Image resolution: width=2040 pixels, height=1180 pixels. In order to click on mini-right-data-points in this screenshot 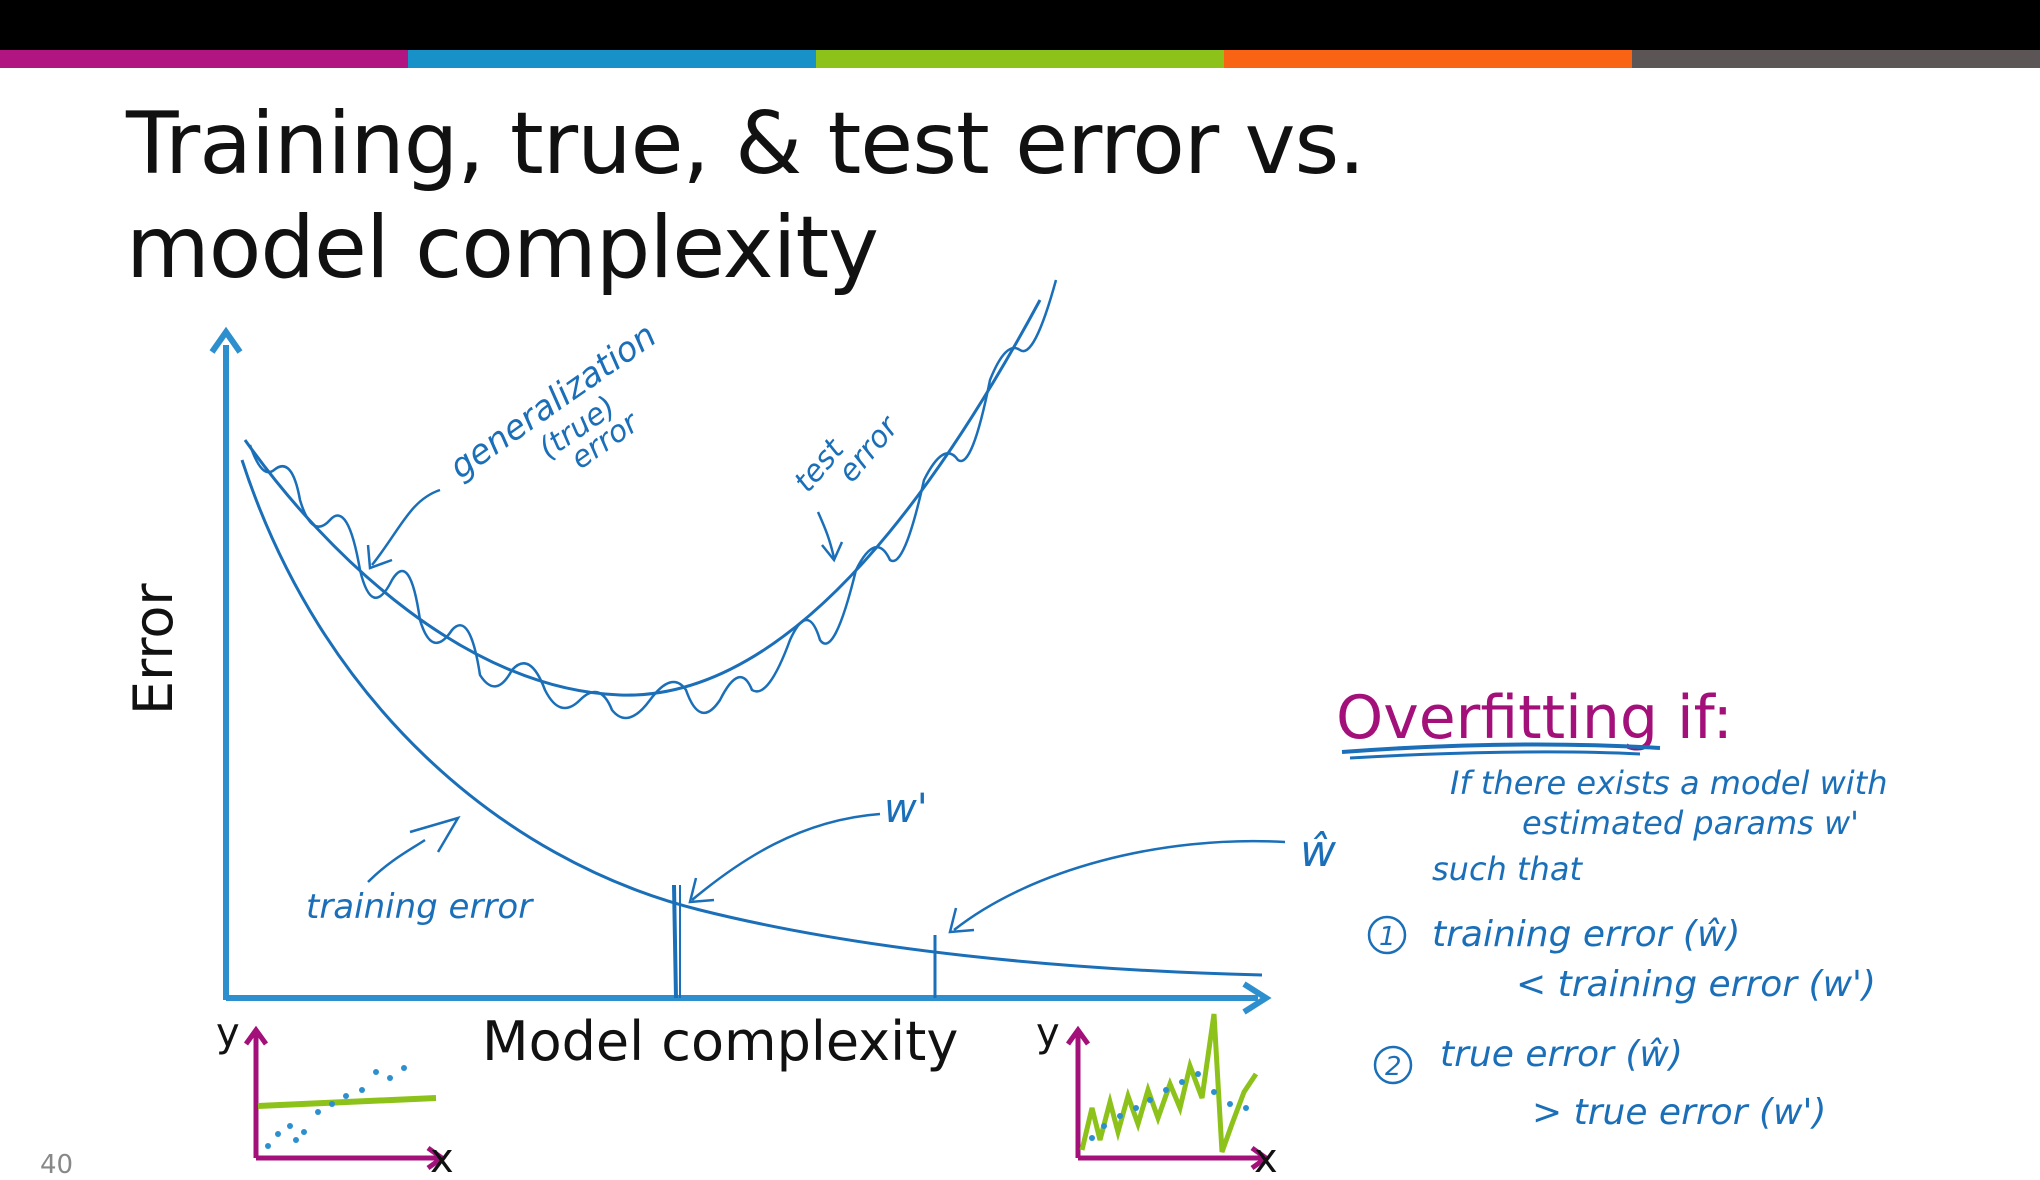, I will do `click(1169, 1106)`.